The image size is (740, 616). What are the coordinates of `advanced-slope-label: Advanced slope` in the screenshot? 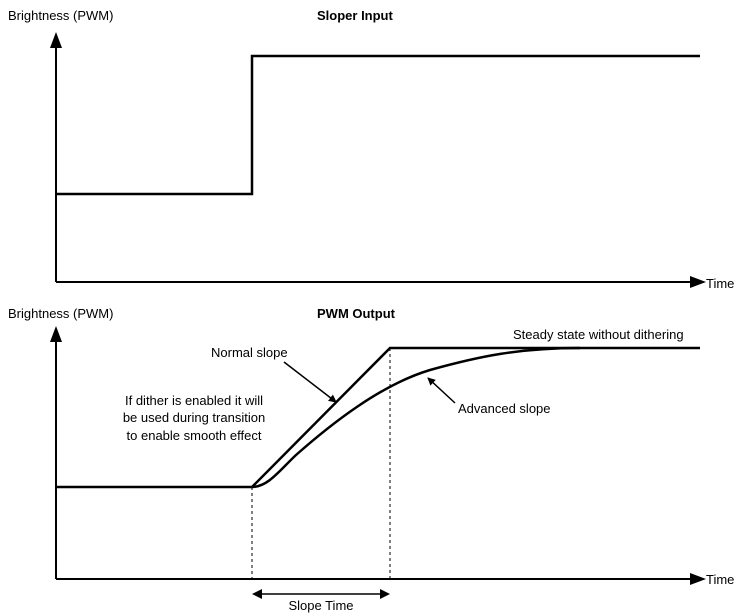 It's located at (504, 408).